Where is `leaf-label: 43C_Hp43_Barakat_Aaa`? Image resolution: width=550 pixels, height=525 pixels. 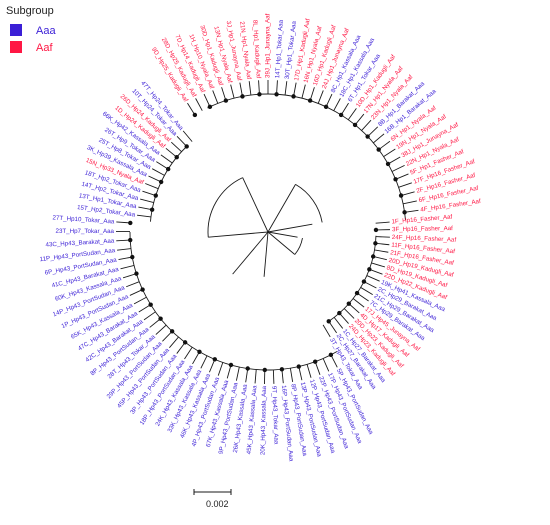
leaf-label: 43C_Hp43_Barakat_Aaa is located at coordinates (80, 243).